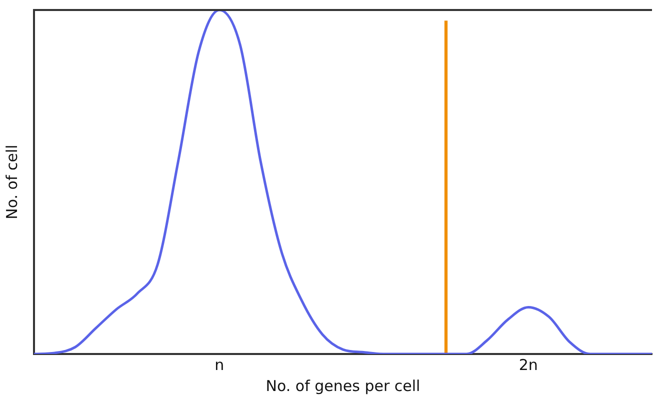 The image size is (655, 400). Describe the element at coordinates (219, 365) in the screenshot. I see `x-tick-label: n` at that location.